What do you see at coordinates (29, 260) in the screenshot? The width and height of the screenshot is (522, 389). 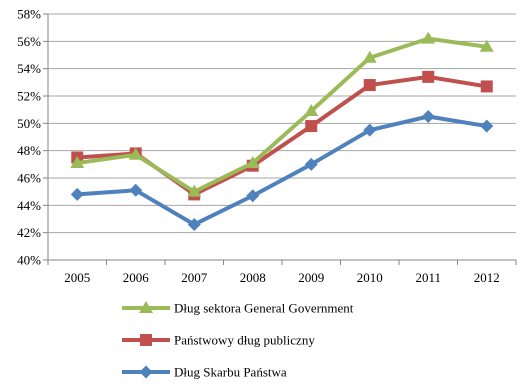 I see `y-tick-label: 40%` at bounding box center [29, 260].